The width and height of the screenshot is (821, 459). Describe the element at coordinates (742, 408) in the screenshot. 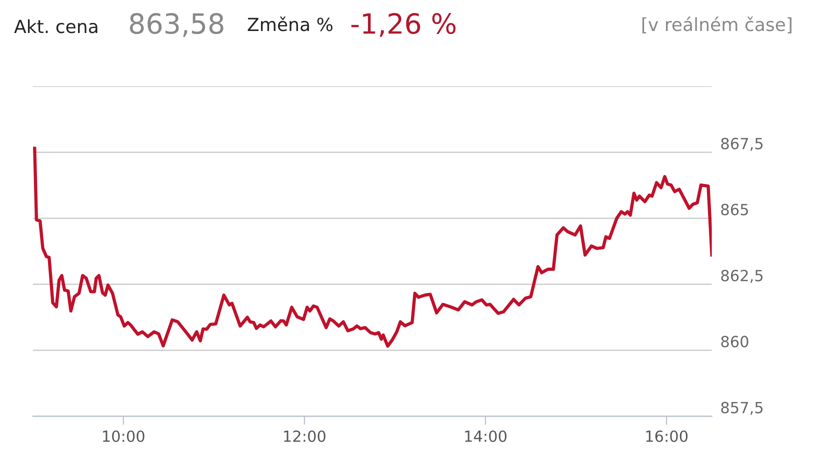

I see `y-tick-label: 857,5` at that location.